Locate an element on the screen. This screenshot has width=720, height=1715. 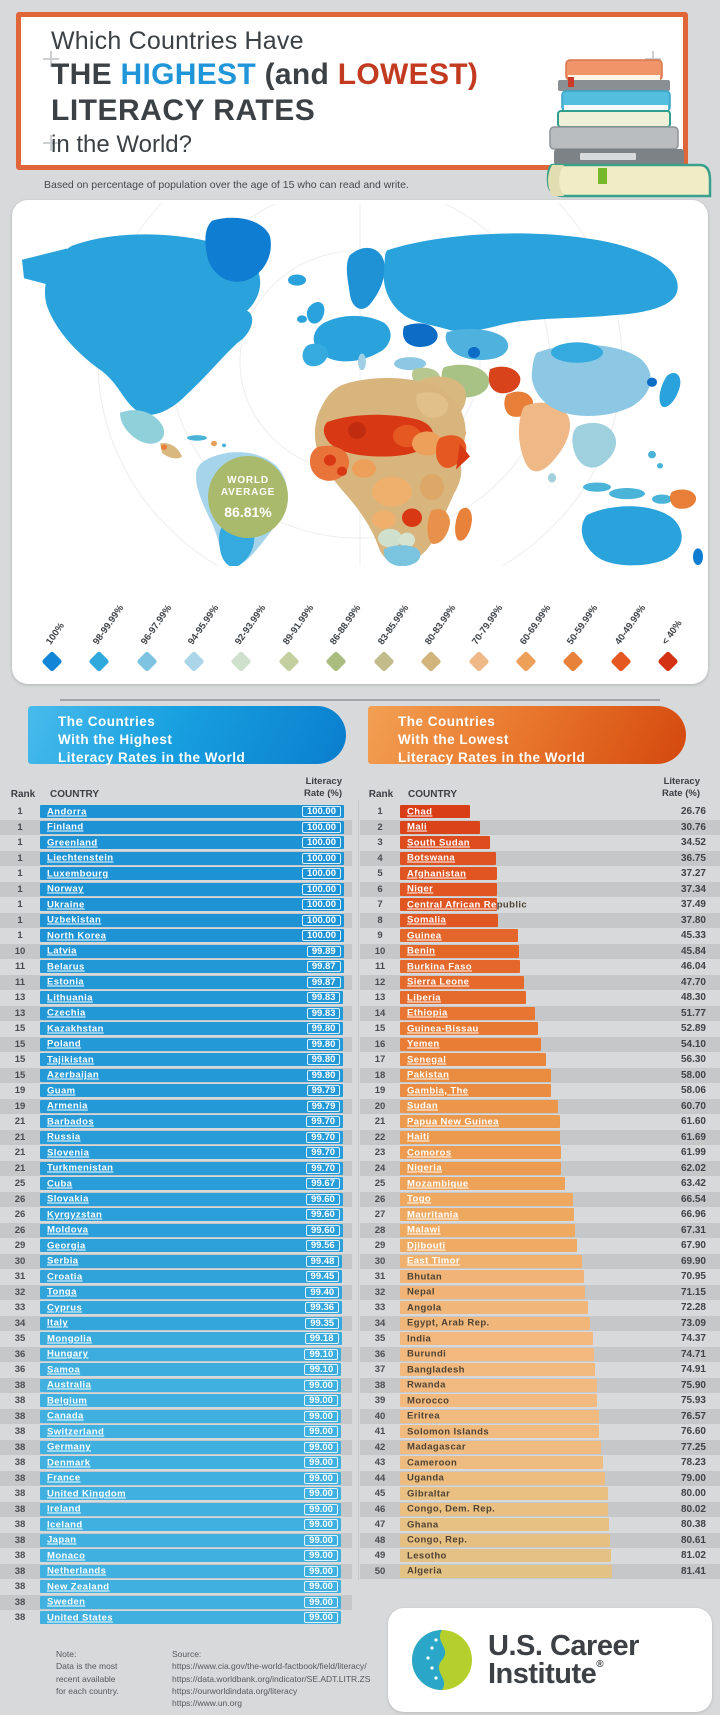
country-label: Latvia is located at coordinates (62, 951).